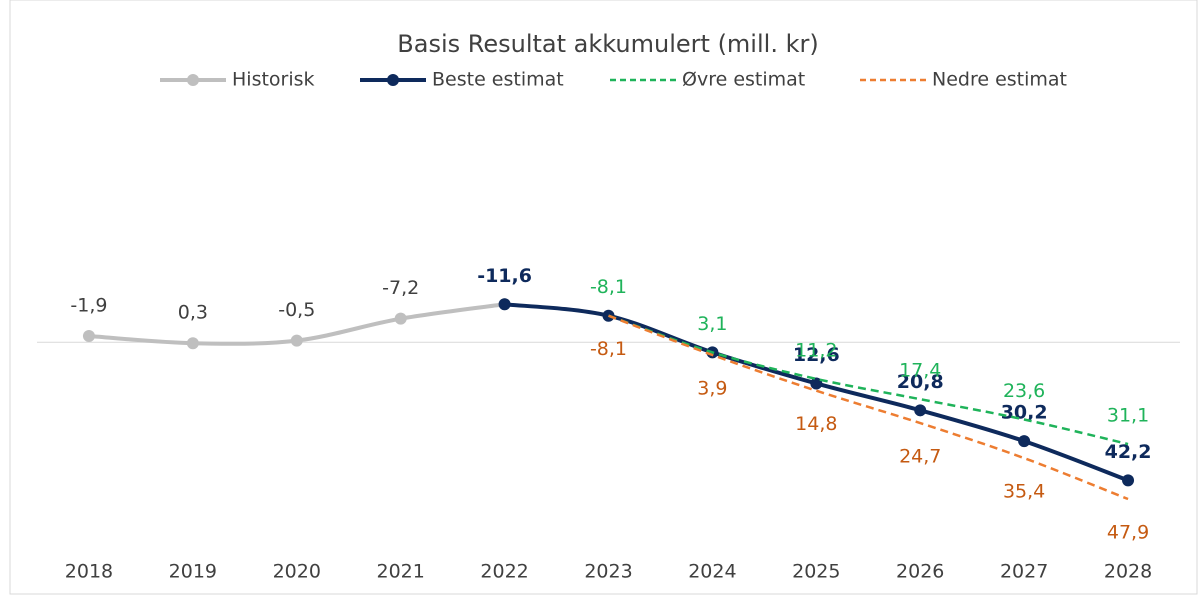 The height and width of the screenshot is (595, 1198). Describe the element at coordinates (920, 457) in the screenshot. I see `data-label: 24,7` at that location.